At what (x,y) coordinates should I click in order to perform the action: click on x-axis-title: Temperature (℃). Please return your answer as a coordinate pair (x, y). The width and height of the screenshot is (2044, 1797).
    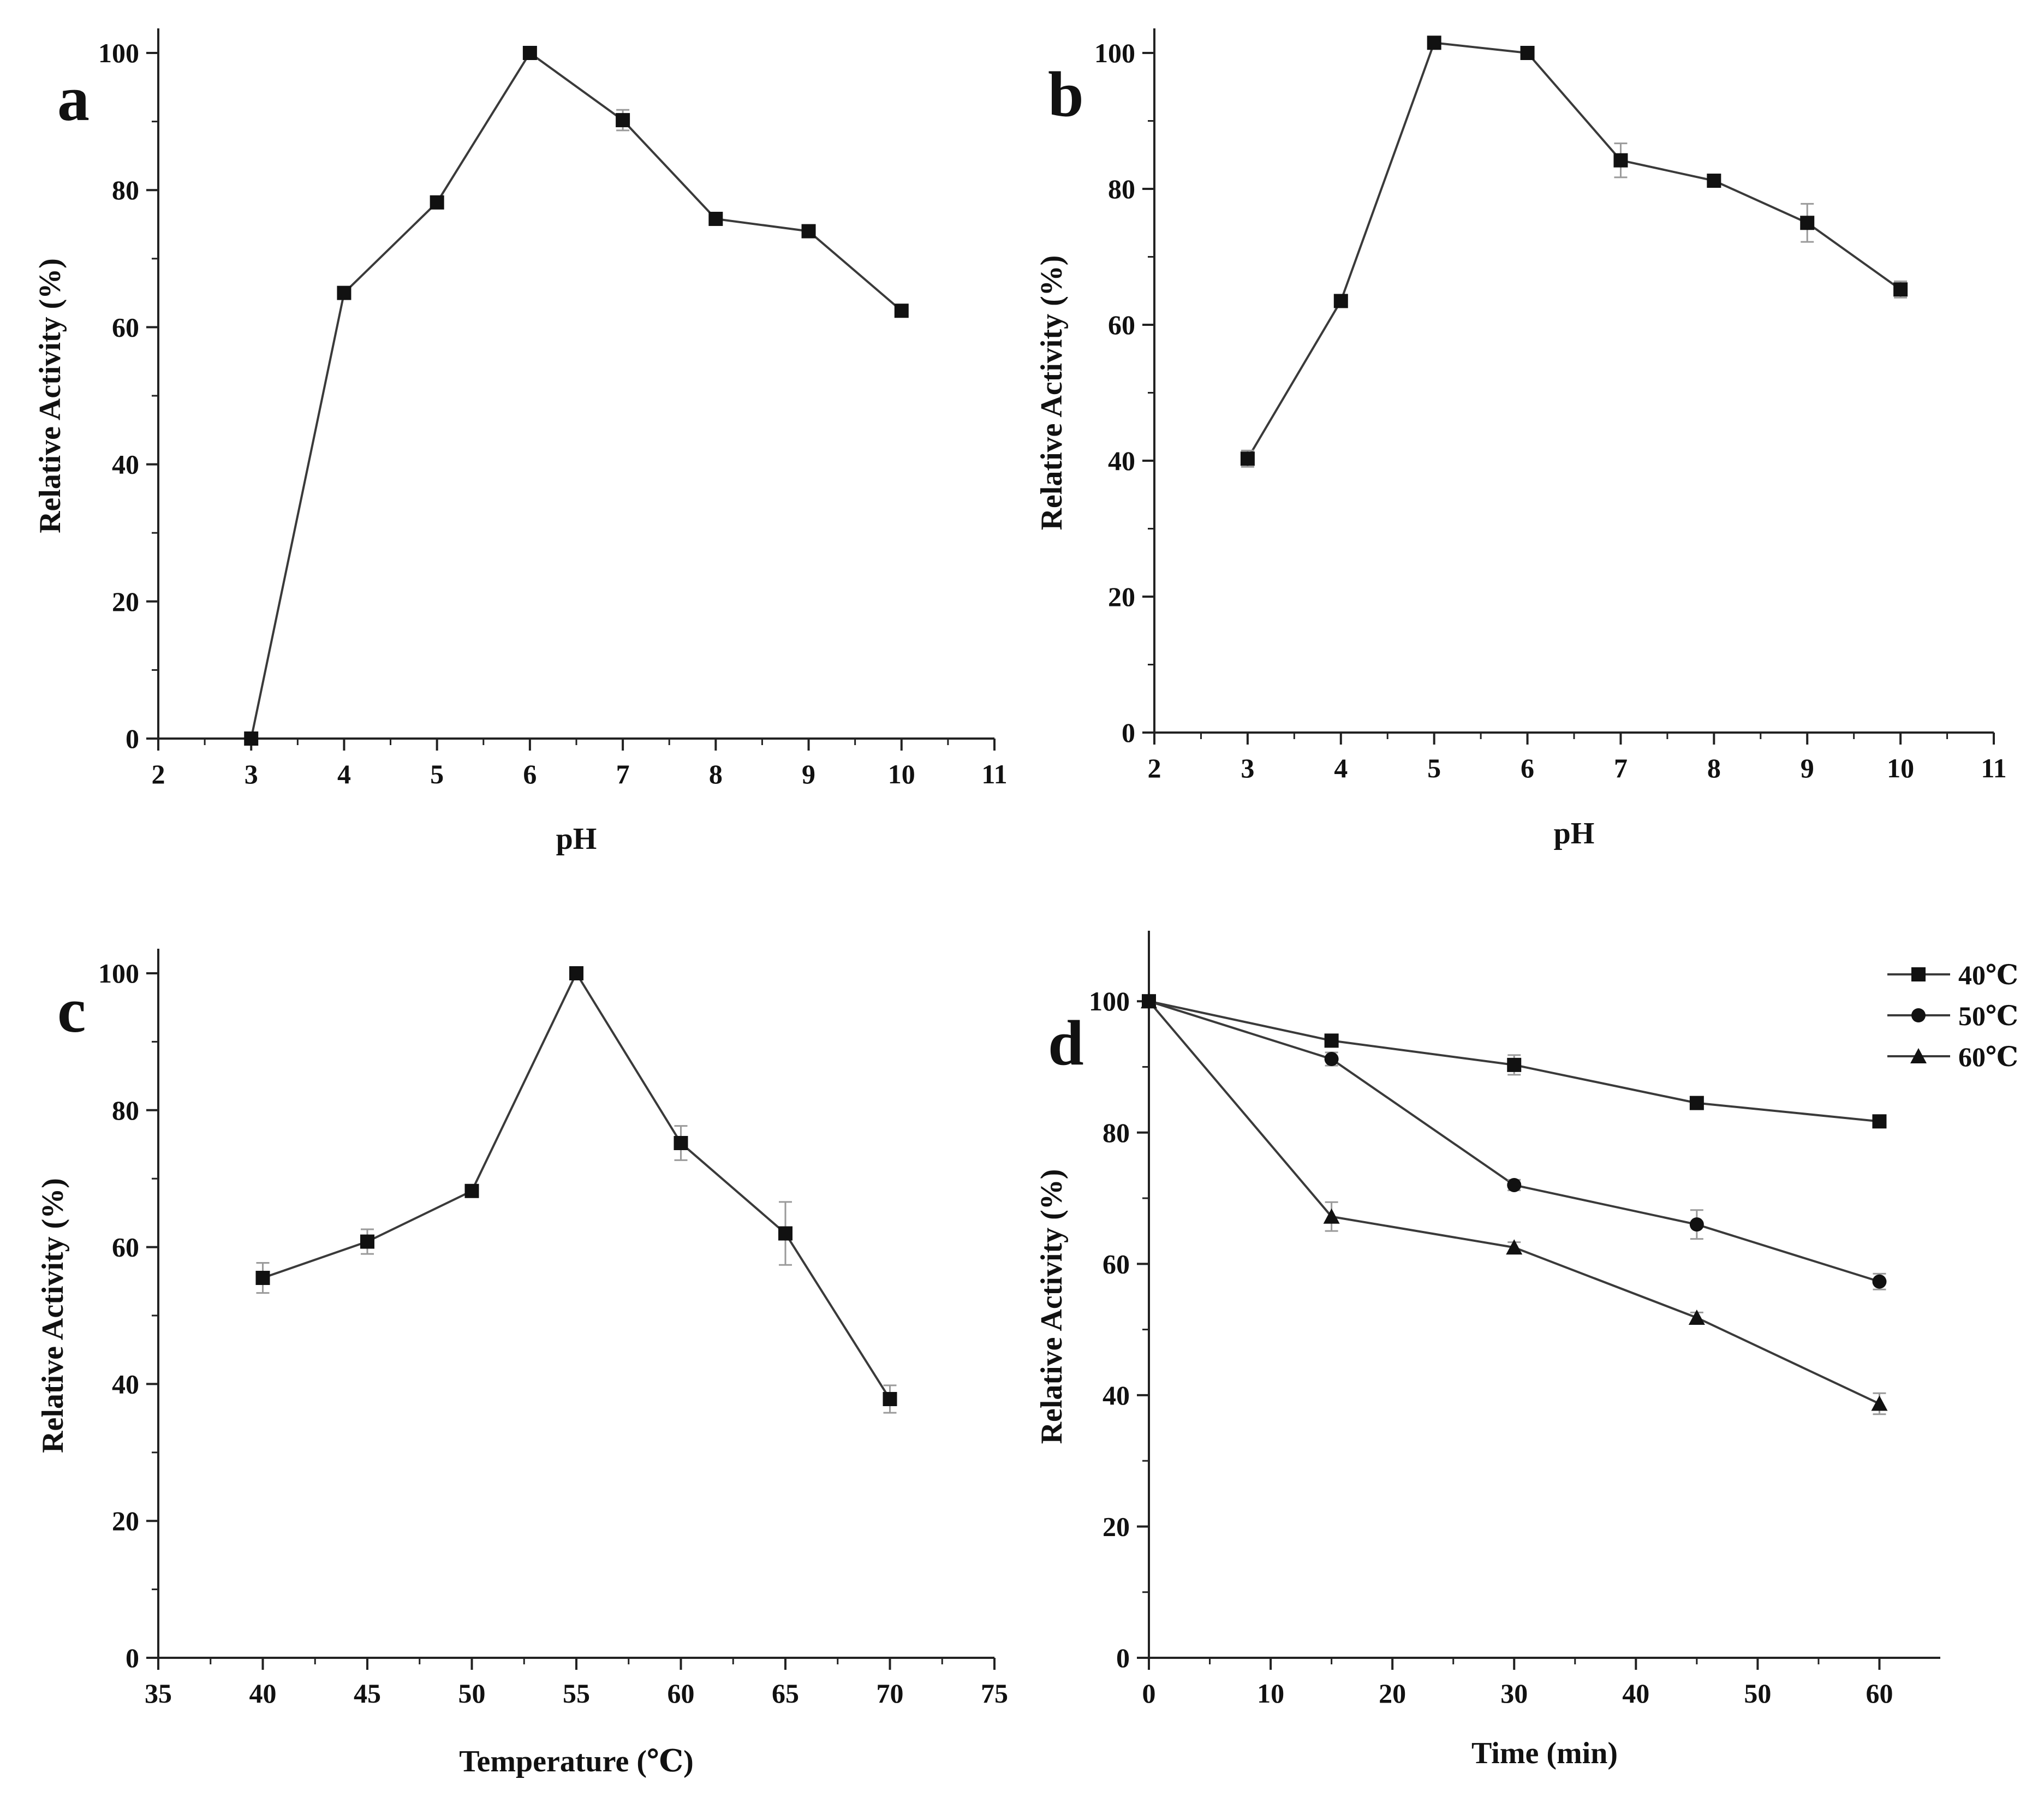
    Looking at the image, I should click on (576, 1761).